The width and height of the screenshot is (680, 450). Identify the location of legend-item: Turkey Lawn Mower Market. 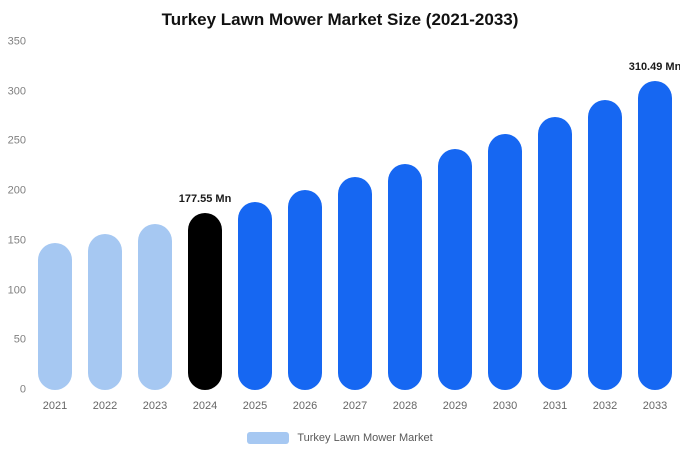
(340, 438).